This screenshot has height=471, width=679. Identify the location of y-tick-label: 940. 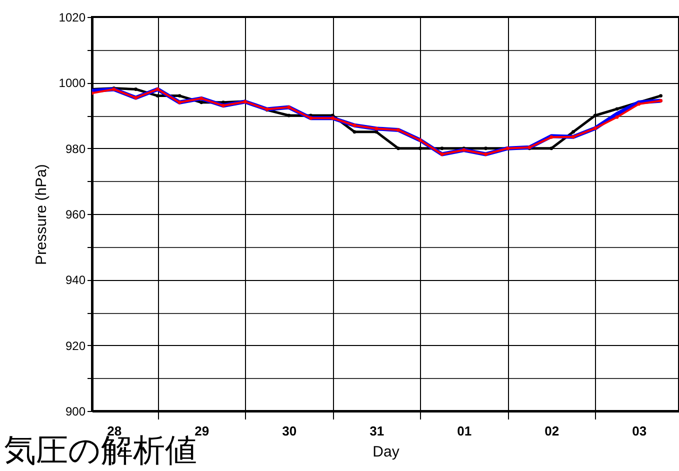
(75, 280).